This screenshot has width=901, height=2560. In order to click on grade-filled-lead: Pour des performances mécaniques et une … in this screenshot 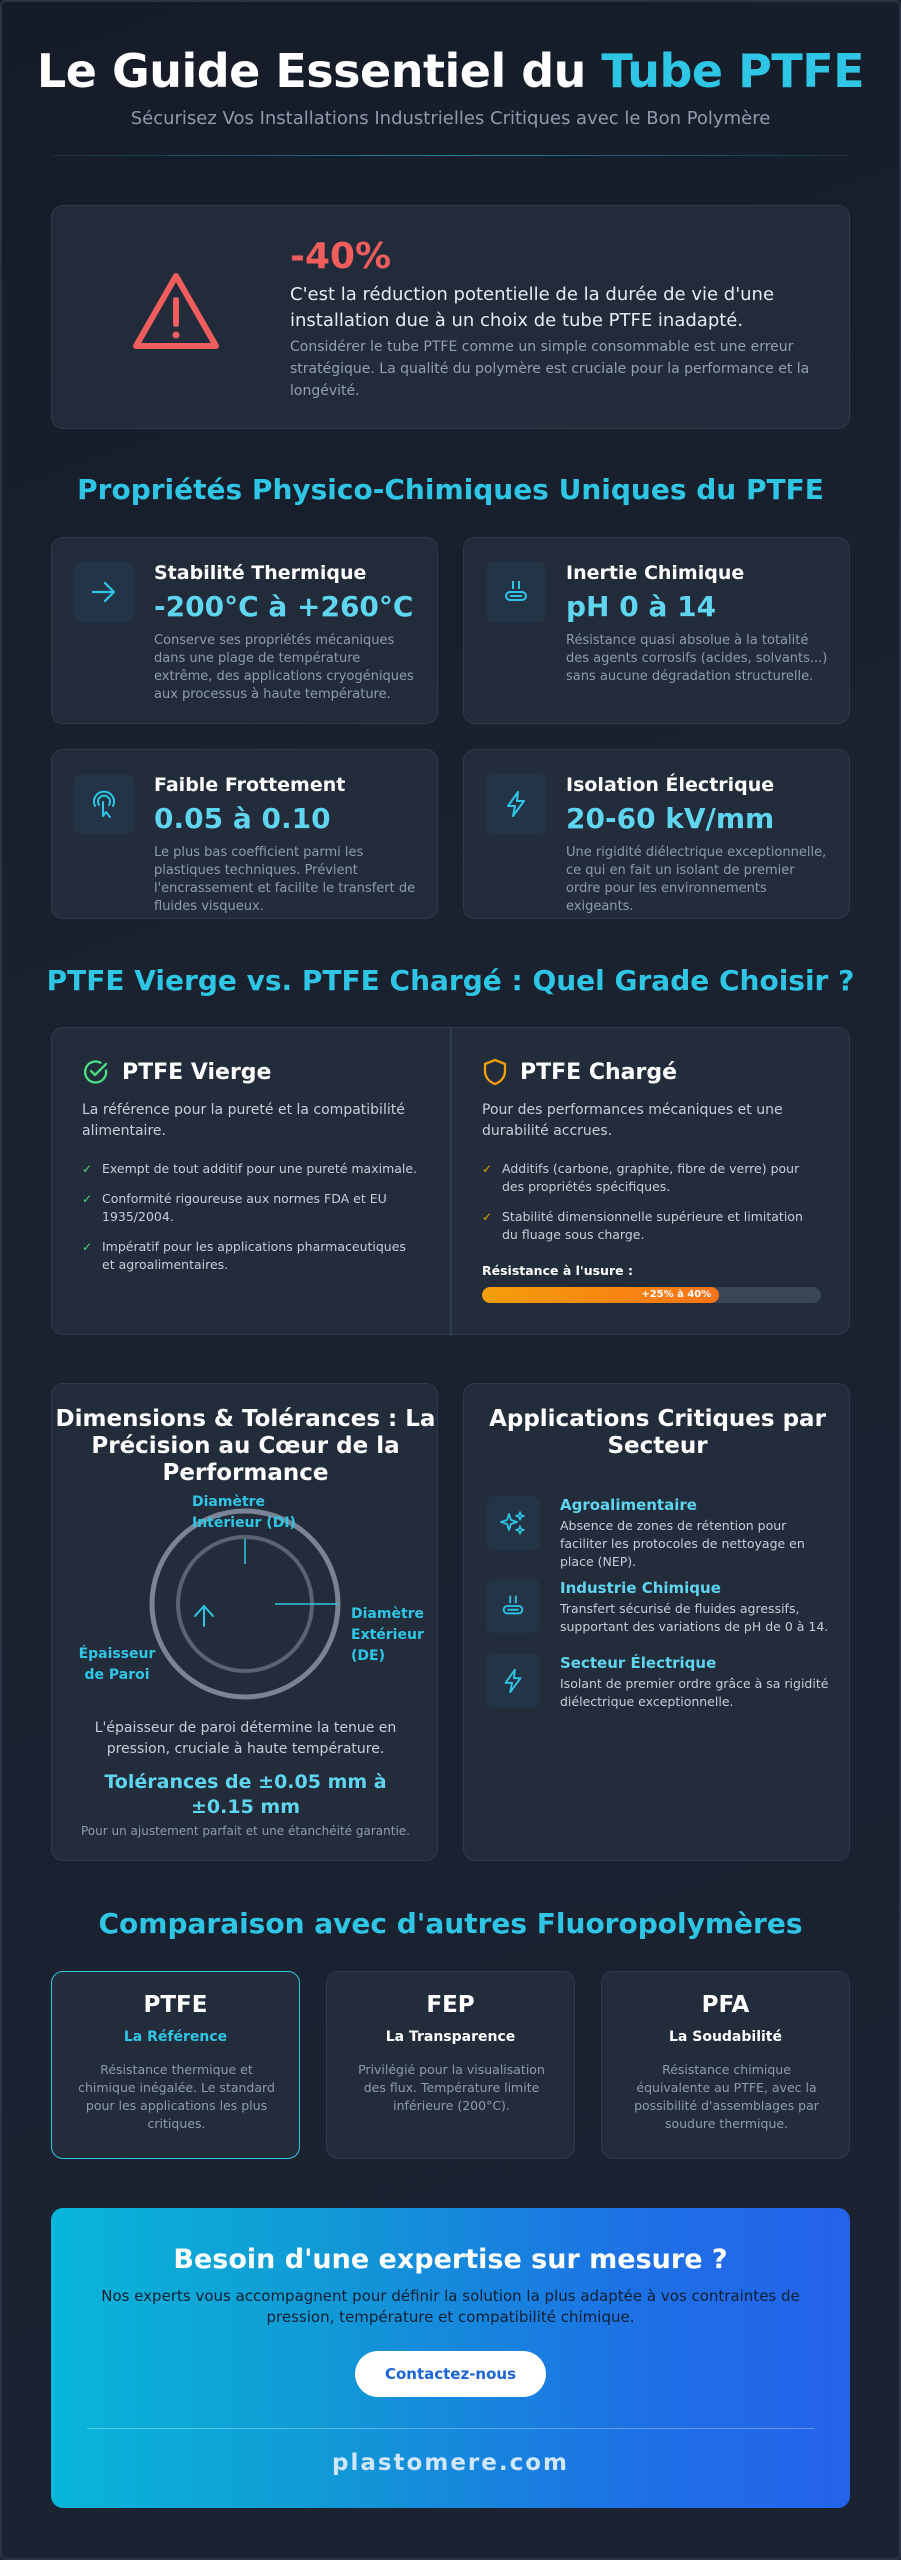, I will do `click(632, 1120)`.